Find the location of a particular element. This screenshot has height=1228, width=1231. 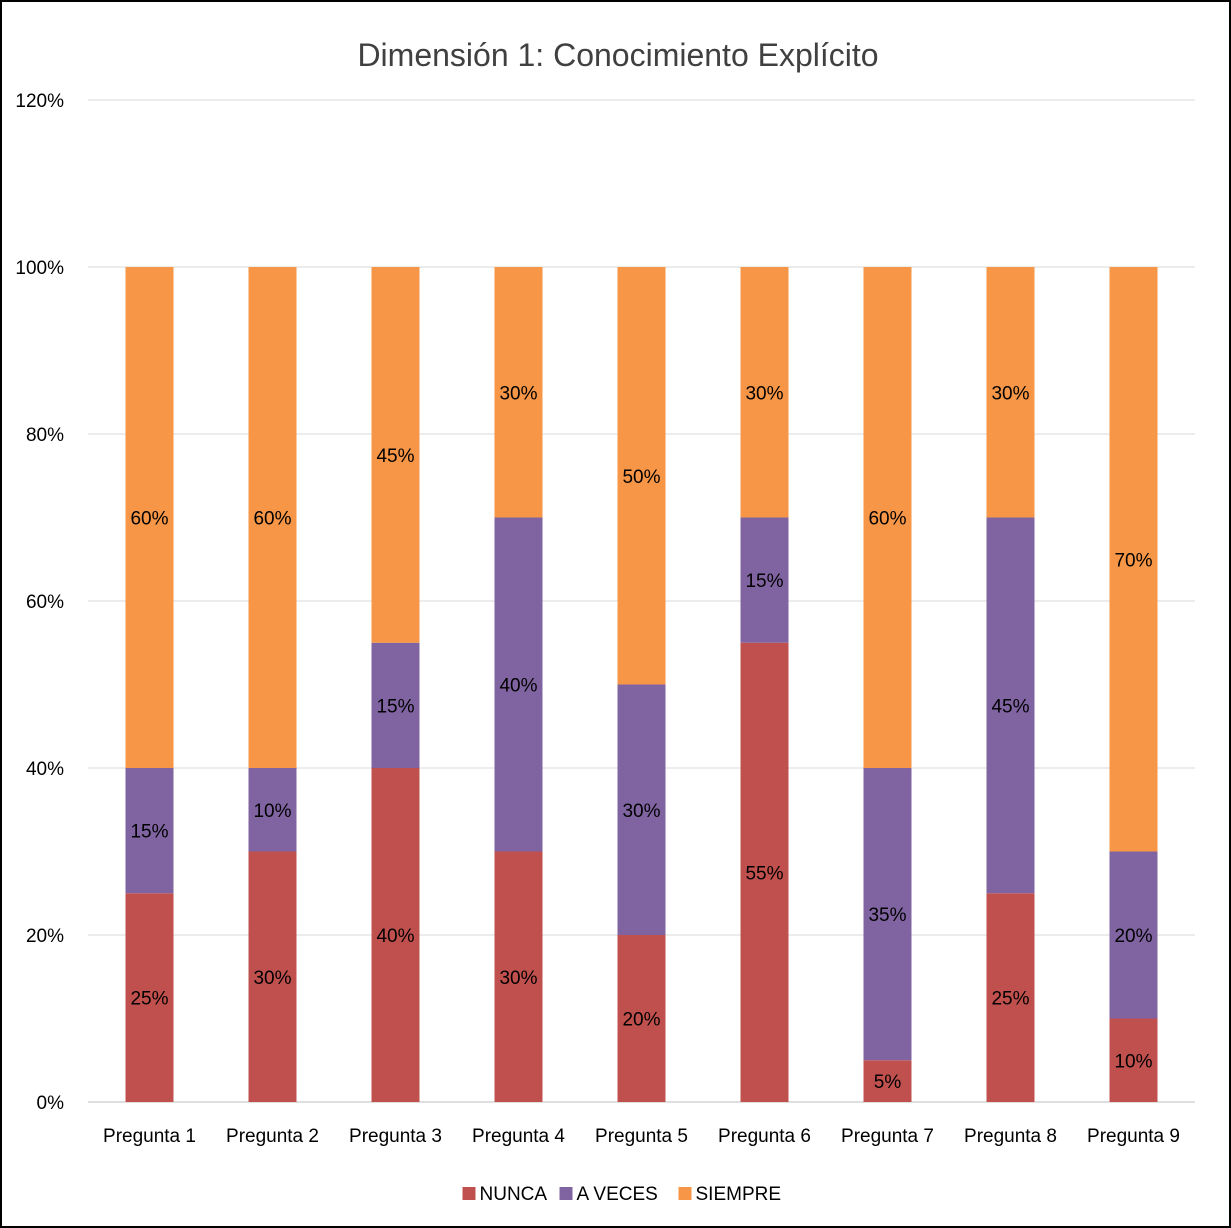

x-category-label: Pregunta 5 is located at coordinates (641, 1136).